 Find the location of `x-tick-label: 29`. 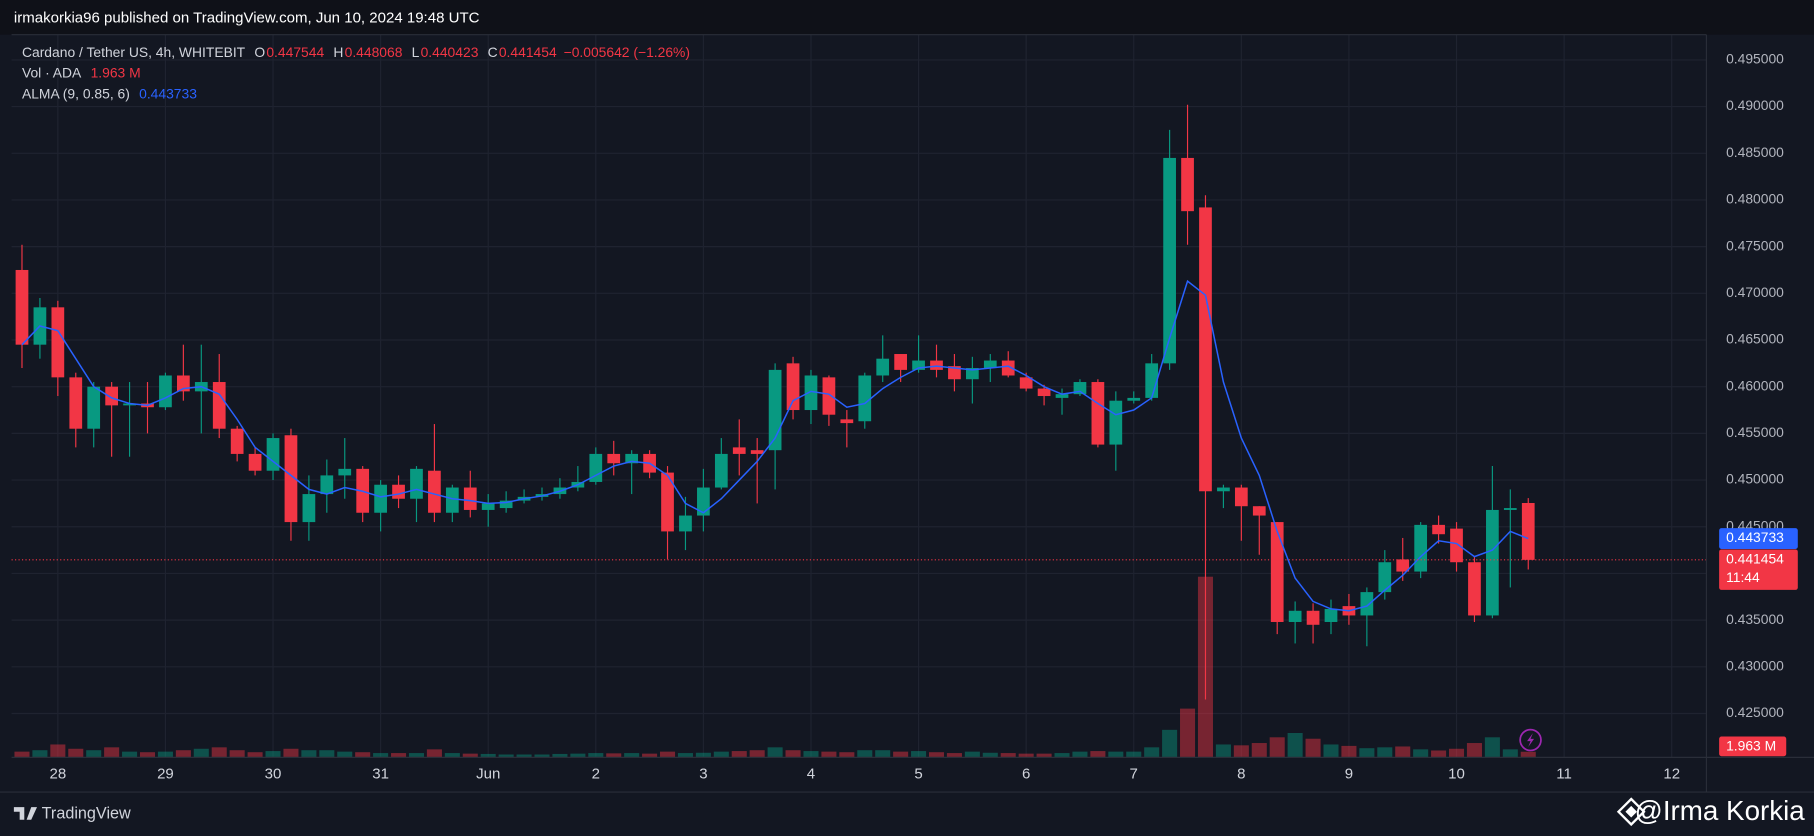

x-tick-label: 29 is located at coordinates (165, 774).